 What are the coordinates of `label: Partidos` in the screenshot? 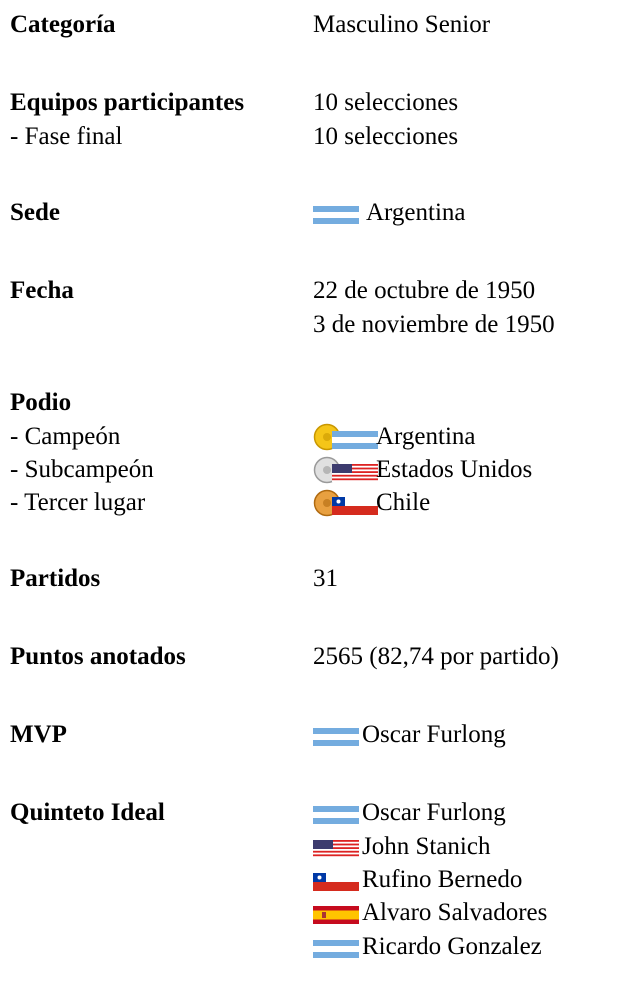 It's located at (55, 578).